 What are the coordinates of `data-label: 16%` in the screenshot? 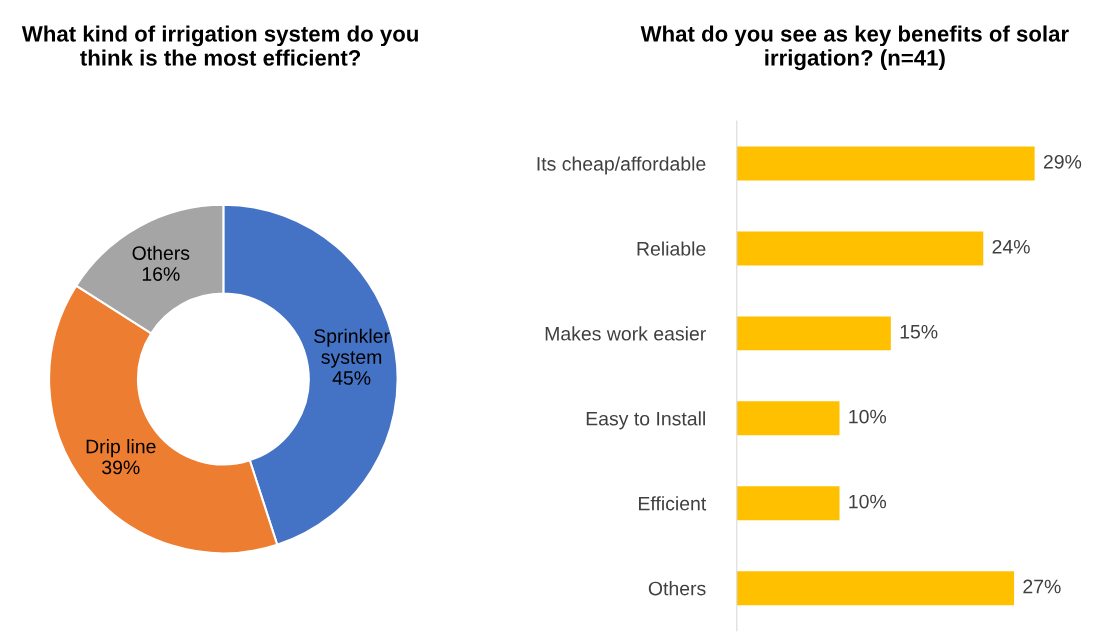 It's located at (161, 274).